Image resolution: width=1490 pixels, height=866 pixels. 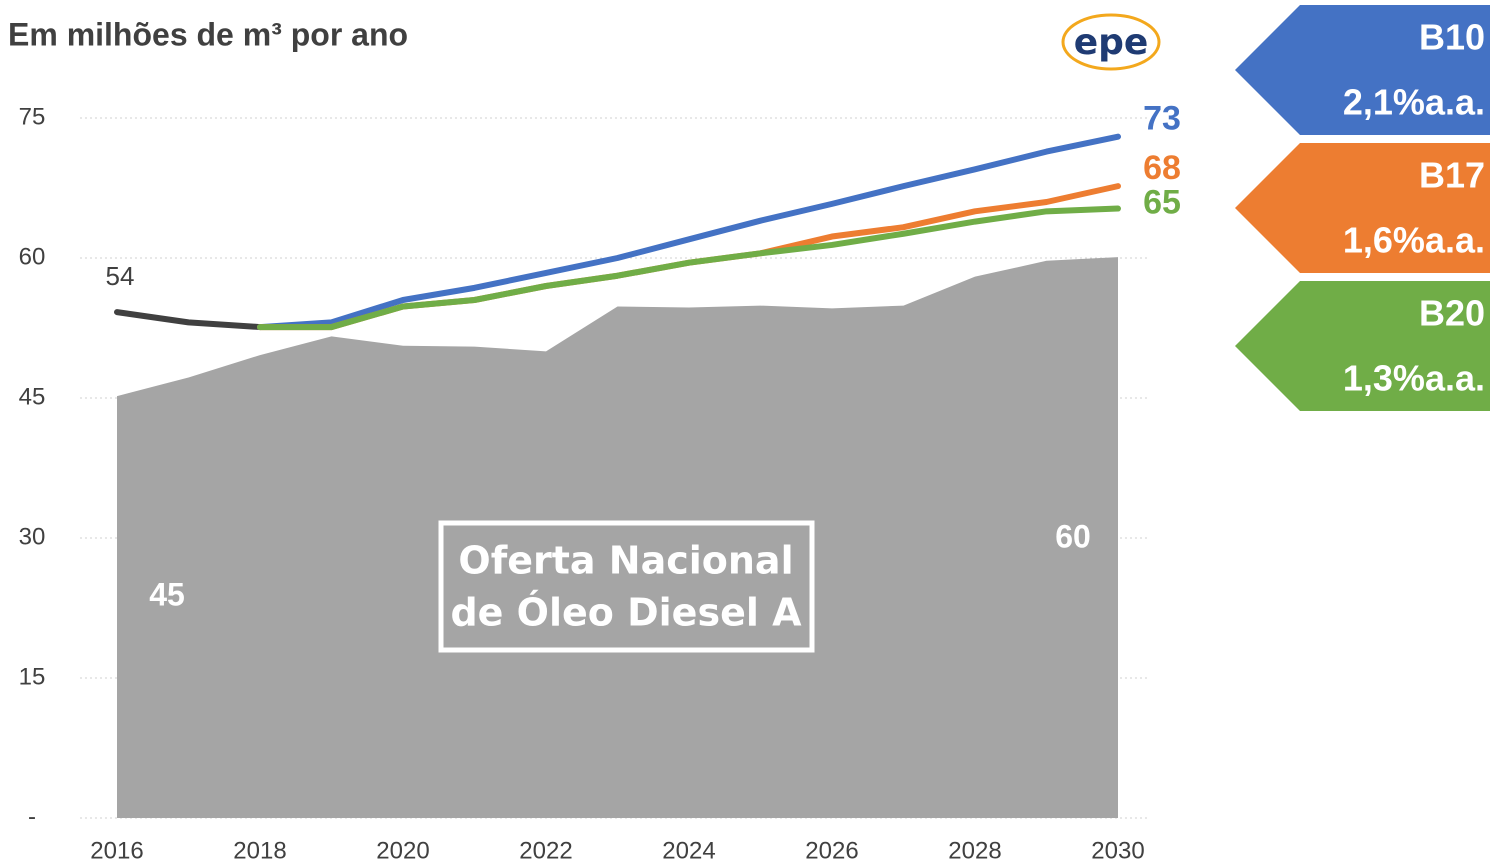 What do you see at coordinates (625, 561) in the screenshot?
I see `annotation: Oferta Nacional` at bounding box center [625, 561].